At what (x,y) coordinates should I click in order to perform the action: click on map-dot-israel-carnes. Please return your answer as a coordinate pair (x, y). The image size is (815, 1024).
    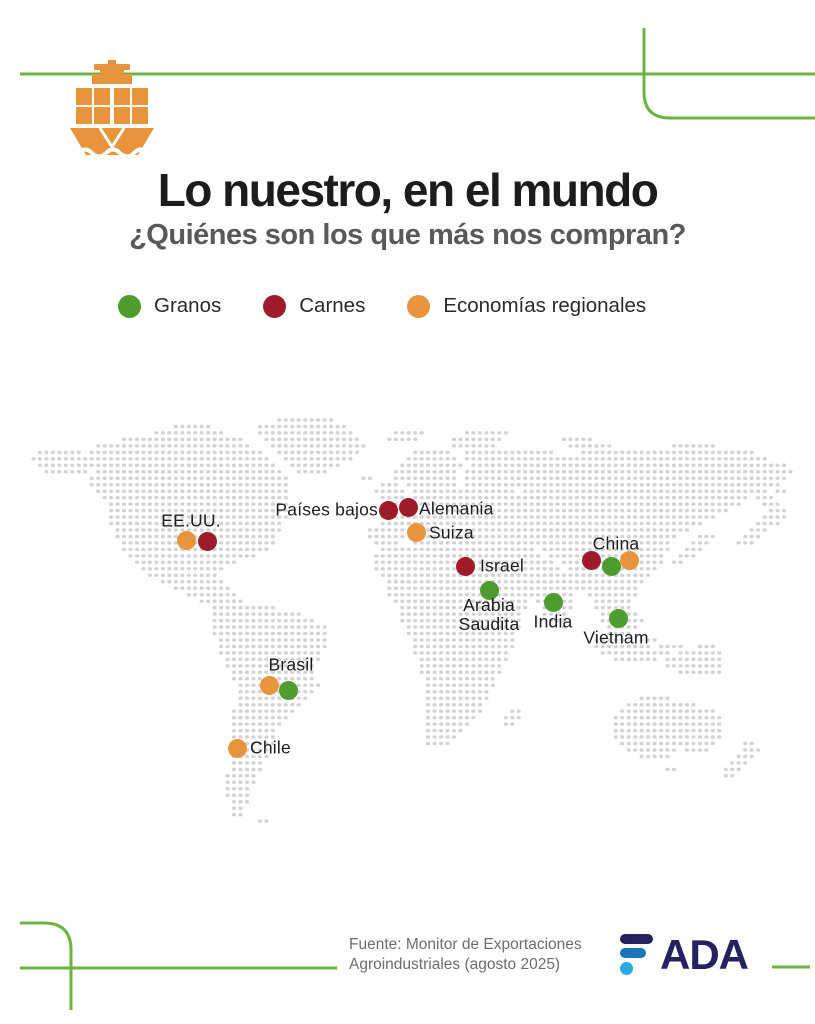
    Looking at the image, I should click on (465, 566).